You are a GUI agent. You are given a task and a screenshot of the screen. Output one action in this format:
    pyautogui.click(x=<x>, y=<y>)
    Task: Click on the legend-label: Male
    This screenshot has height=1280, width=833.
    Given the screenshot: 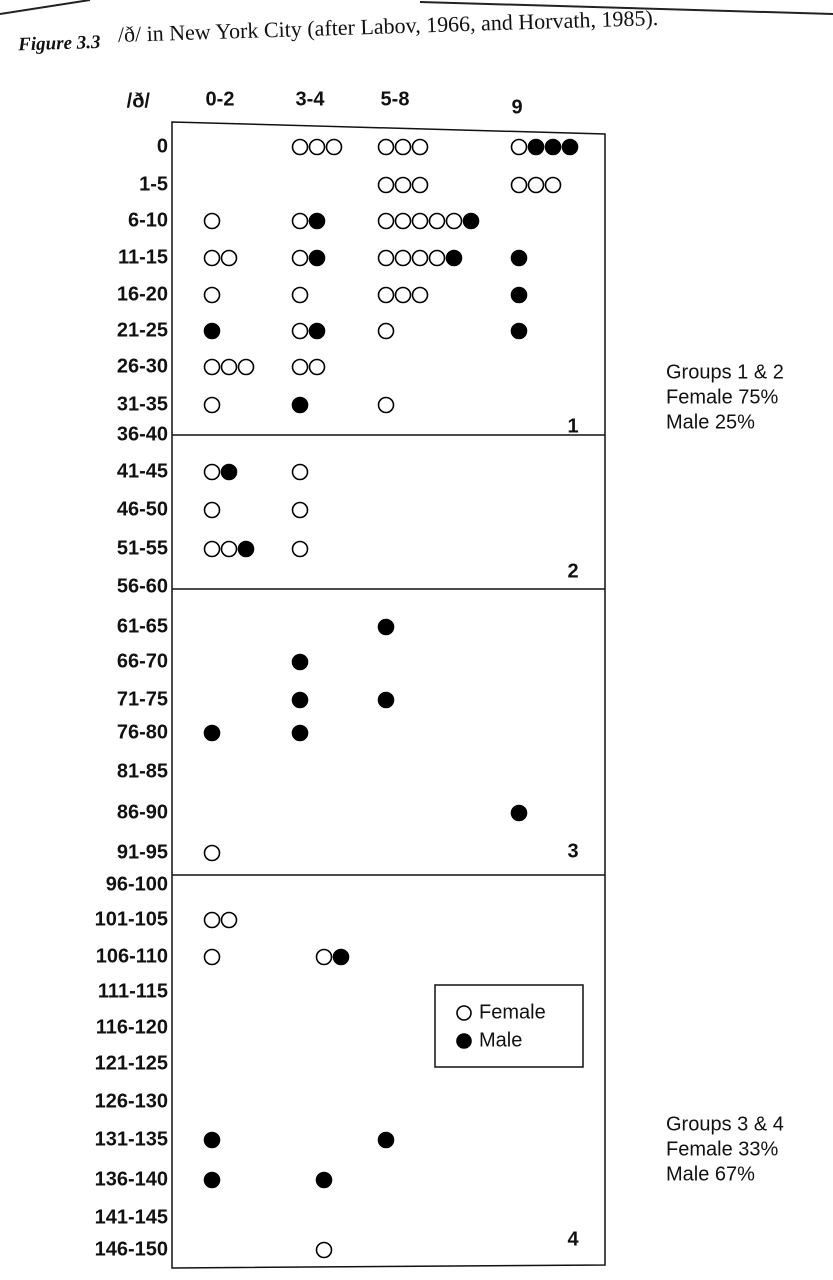 What is the action you would take?
    pyautogui.click(x=500, y=1040)
    